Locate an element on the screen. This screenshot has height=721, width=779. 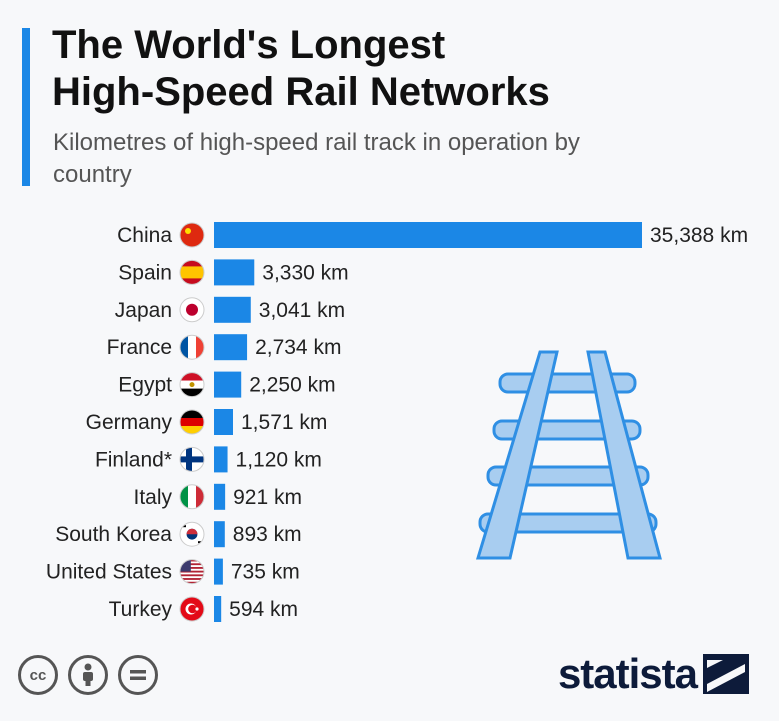
title-line-1: The World's Longest is located at coordinates (249, 45).